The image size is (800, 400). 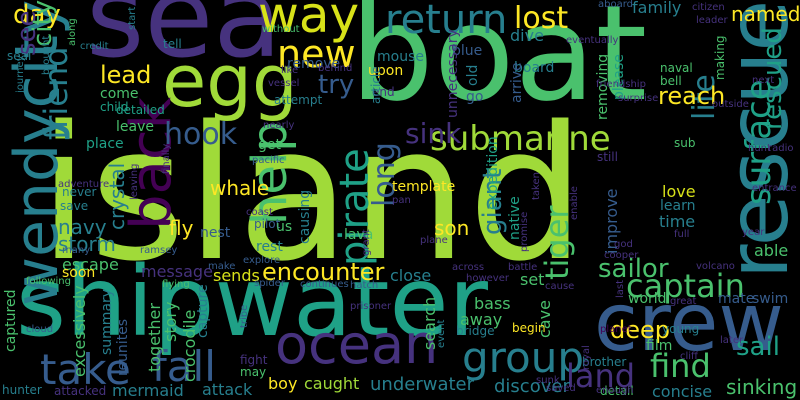 What do you see at coordinates (763, 80) in the screenshot?
I see `cloud-word: next` at bounding box center [763, 80].